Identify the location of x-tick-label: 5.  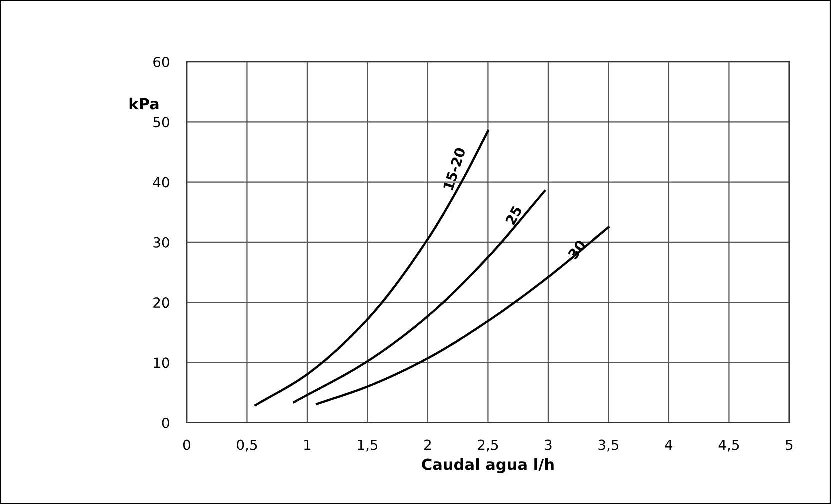
(789, 445).